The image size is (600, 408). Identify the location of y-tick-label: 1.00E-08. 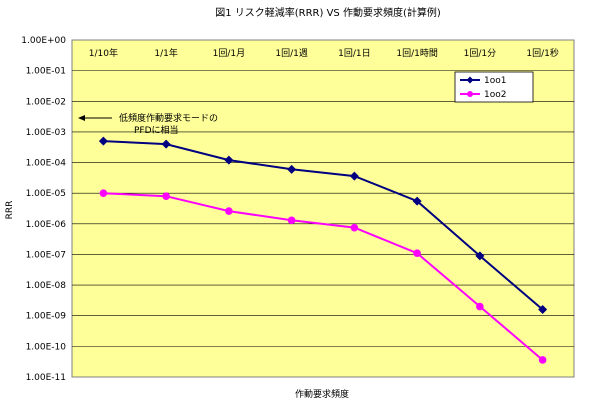
(46, 286).